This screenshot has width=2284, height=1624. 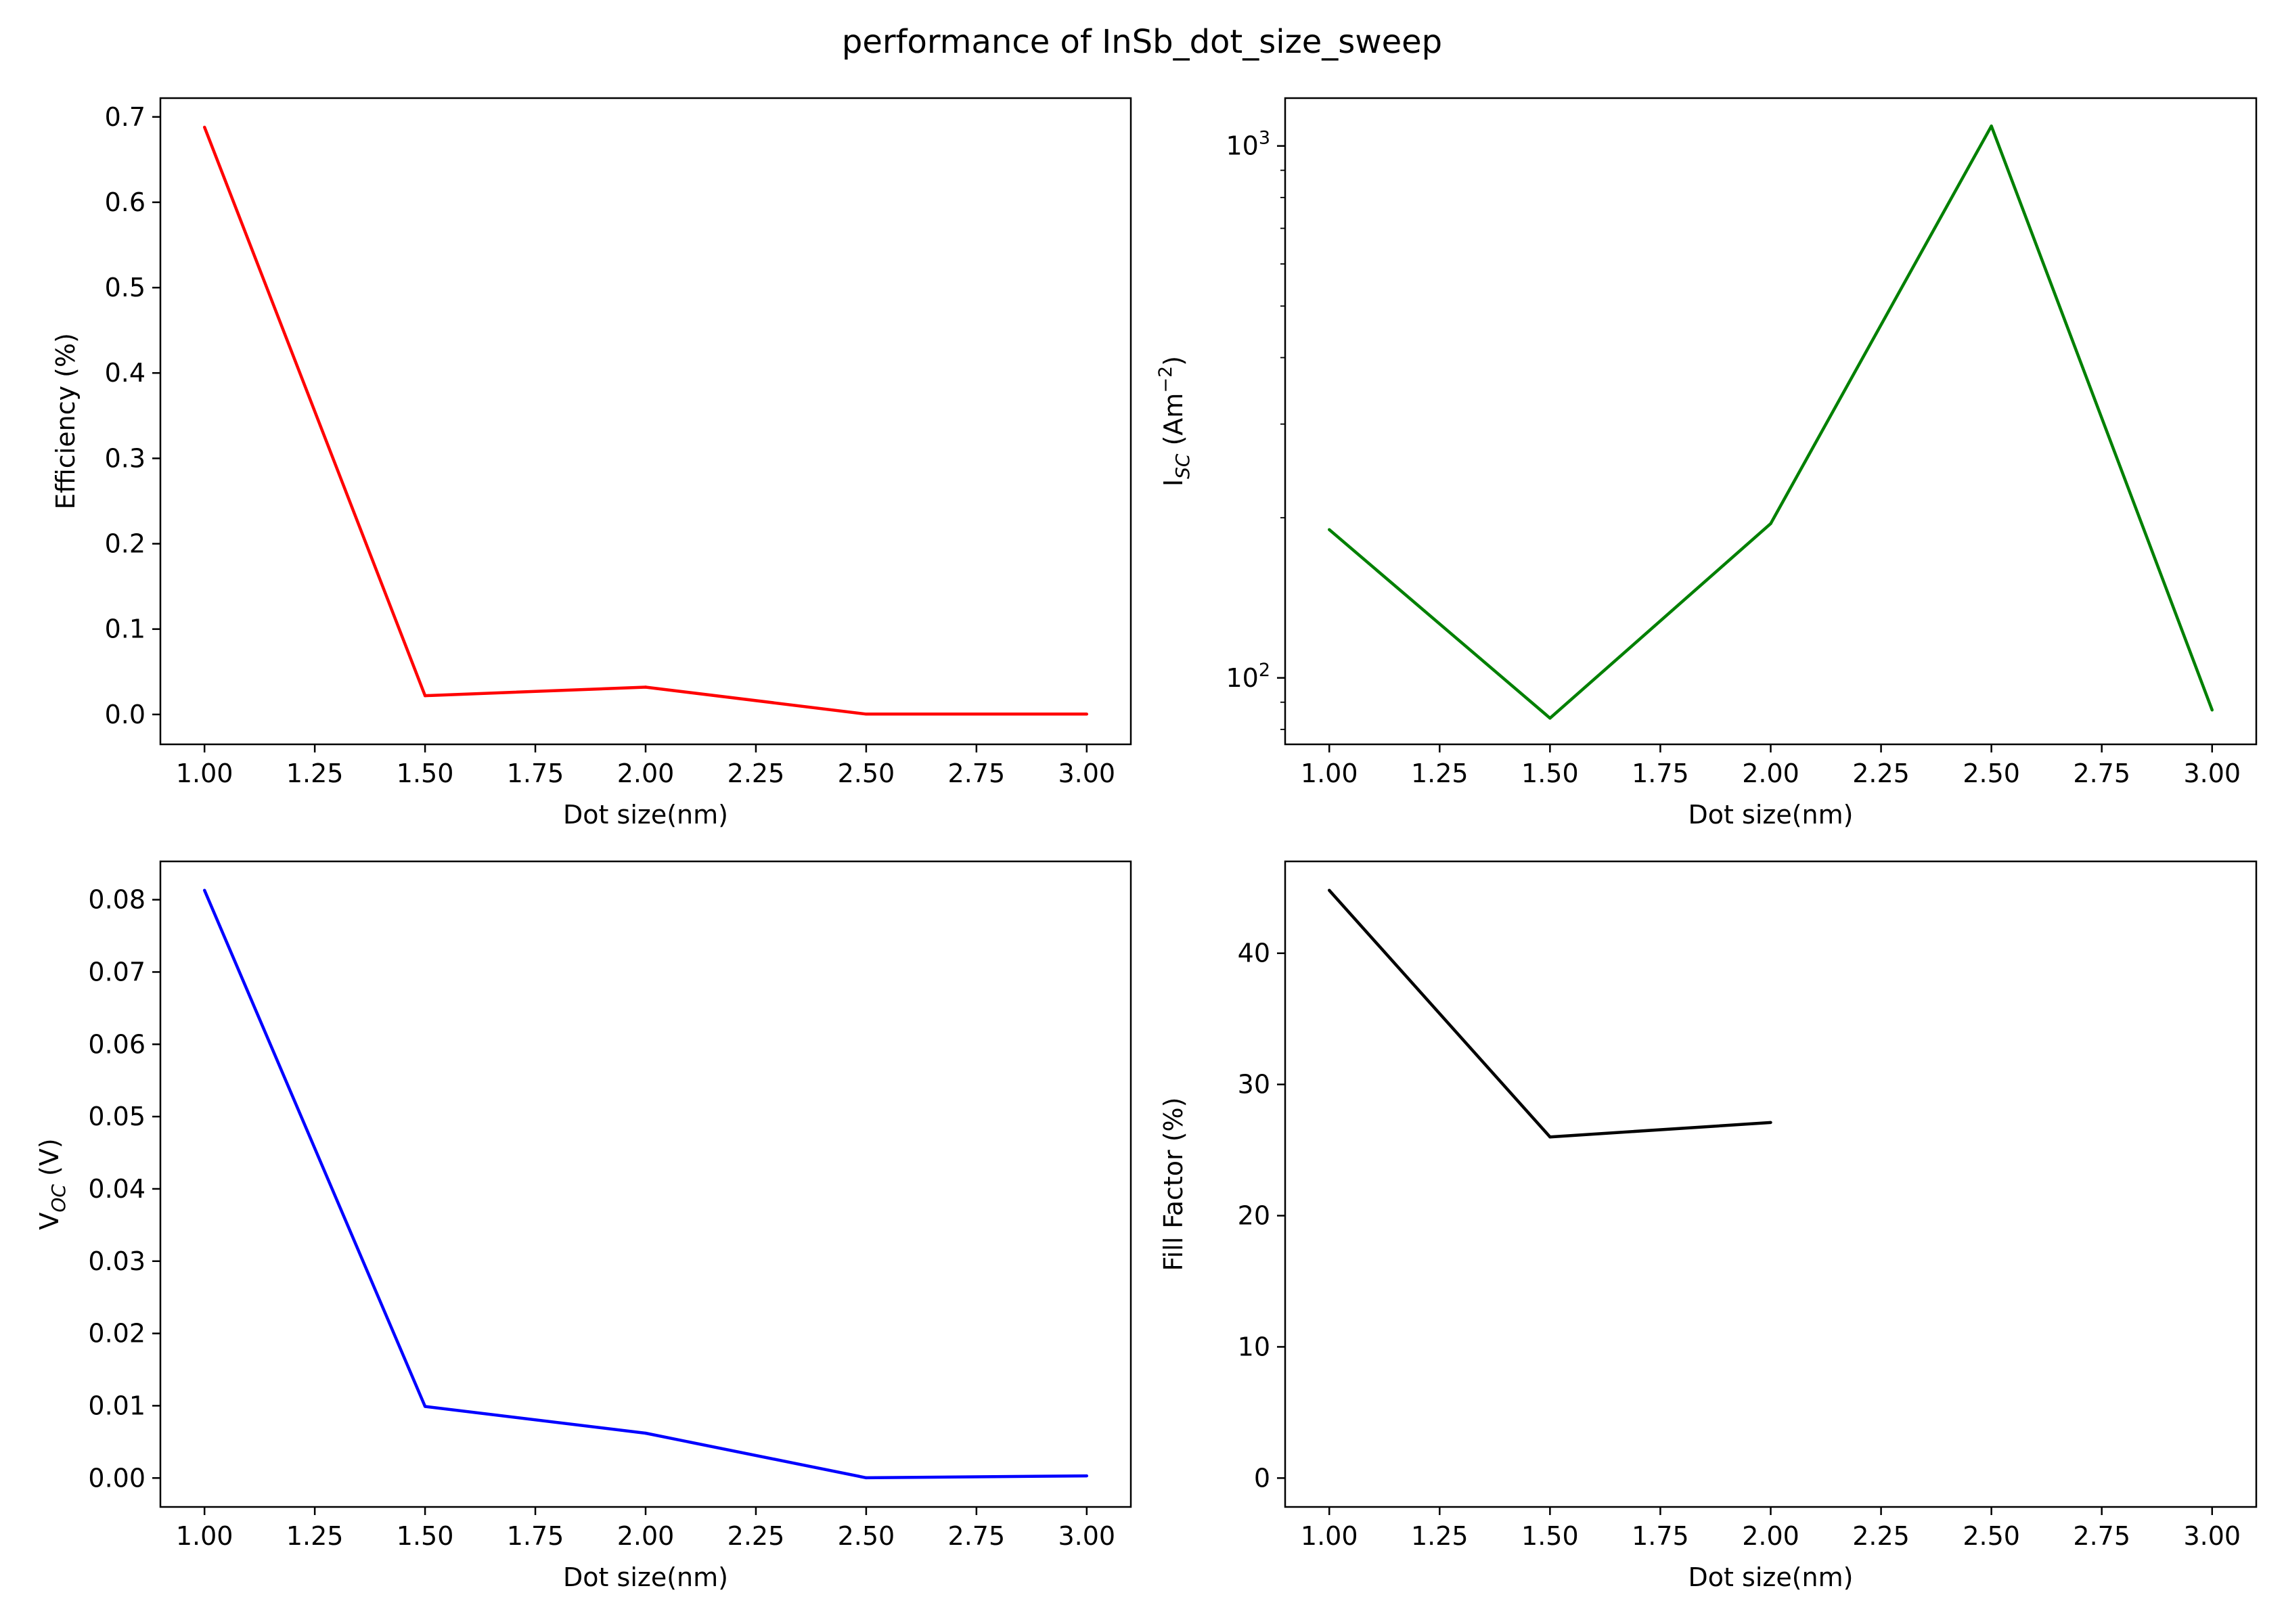 I want to click on y-tick-label: 0.5, so click(x=125, y=287).